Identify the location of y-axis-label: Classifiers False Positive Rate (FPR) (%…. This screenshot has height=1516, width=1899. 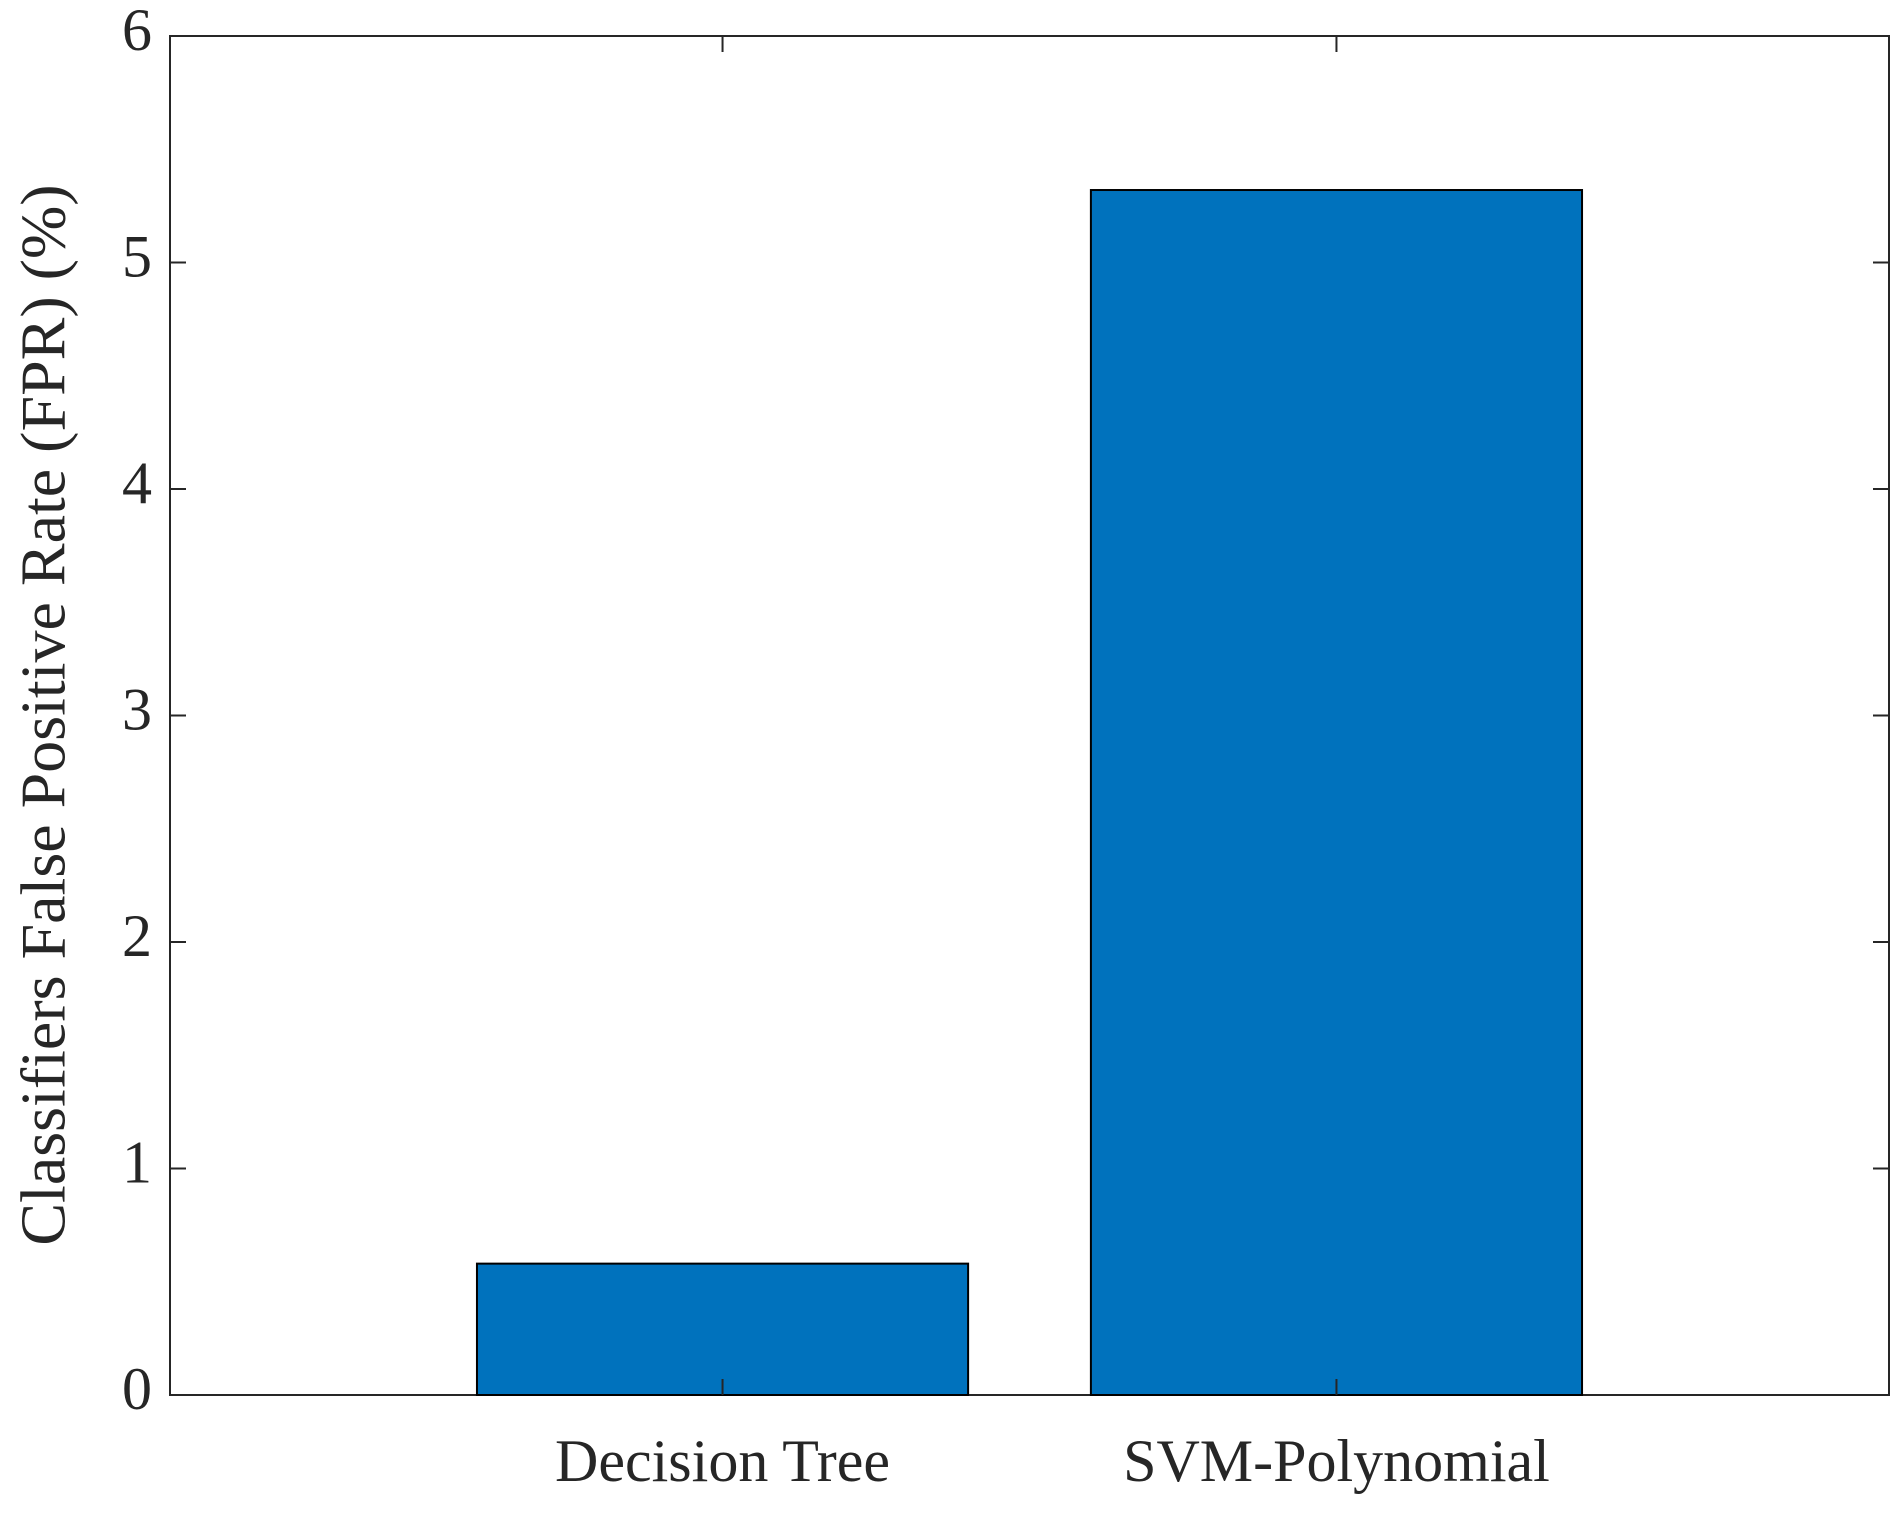
(43, 714).